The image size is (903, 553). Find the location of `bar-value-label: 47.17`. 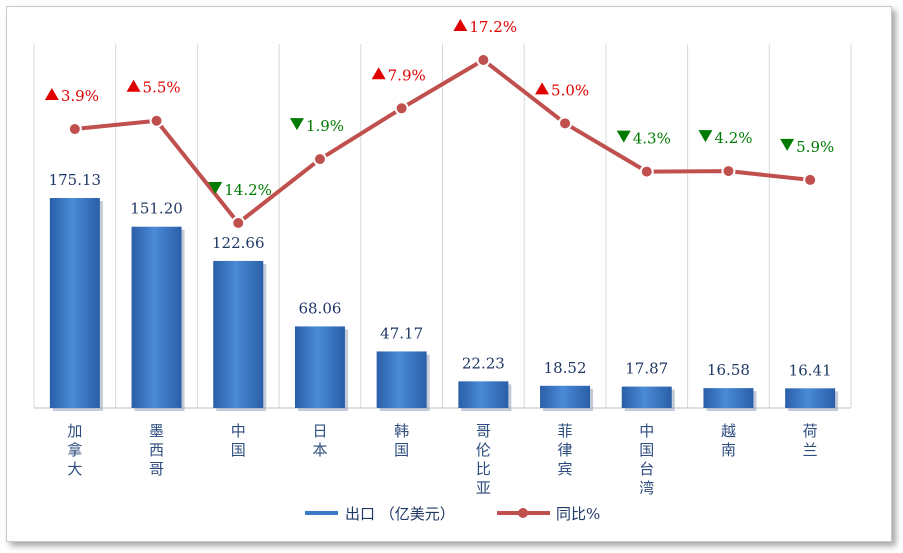

bar-value-label: 47.17 is located at coordinates (401, 333).